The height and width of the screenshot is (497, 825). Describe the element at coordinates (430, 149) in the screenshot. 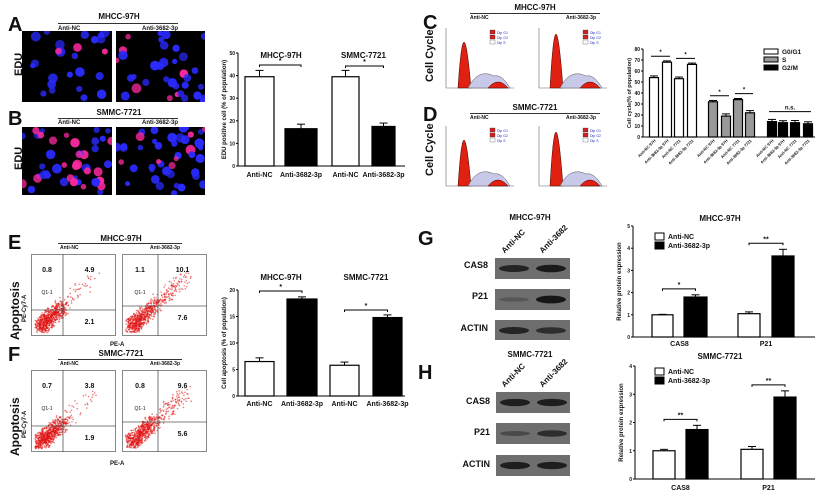

I see `row-label-cell-cycle: Cell Cycle` at that location.